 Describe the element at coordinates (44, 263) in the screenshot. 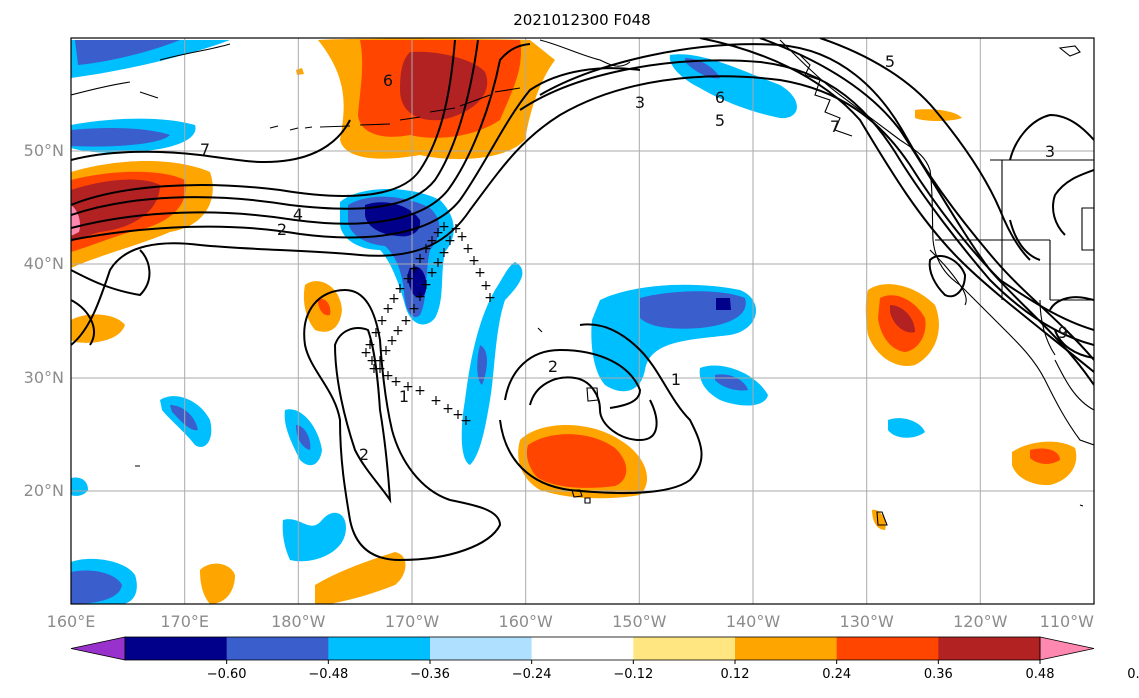

I see `lat-tick-label: 40°N` at that location.